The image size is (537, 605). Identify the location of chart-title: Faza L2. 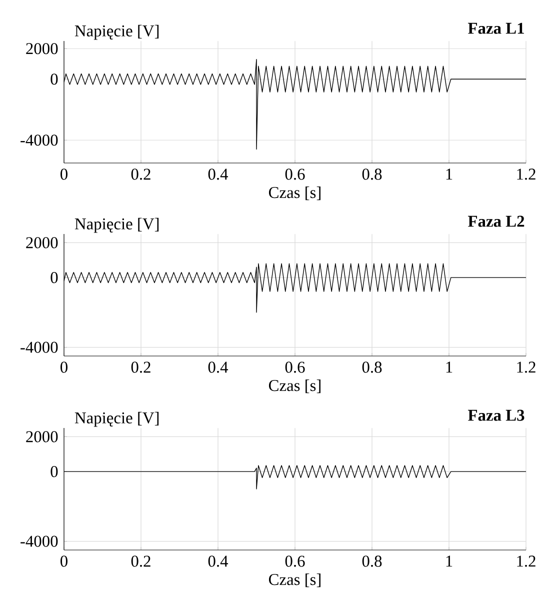
(496, 221).